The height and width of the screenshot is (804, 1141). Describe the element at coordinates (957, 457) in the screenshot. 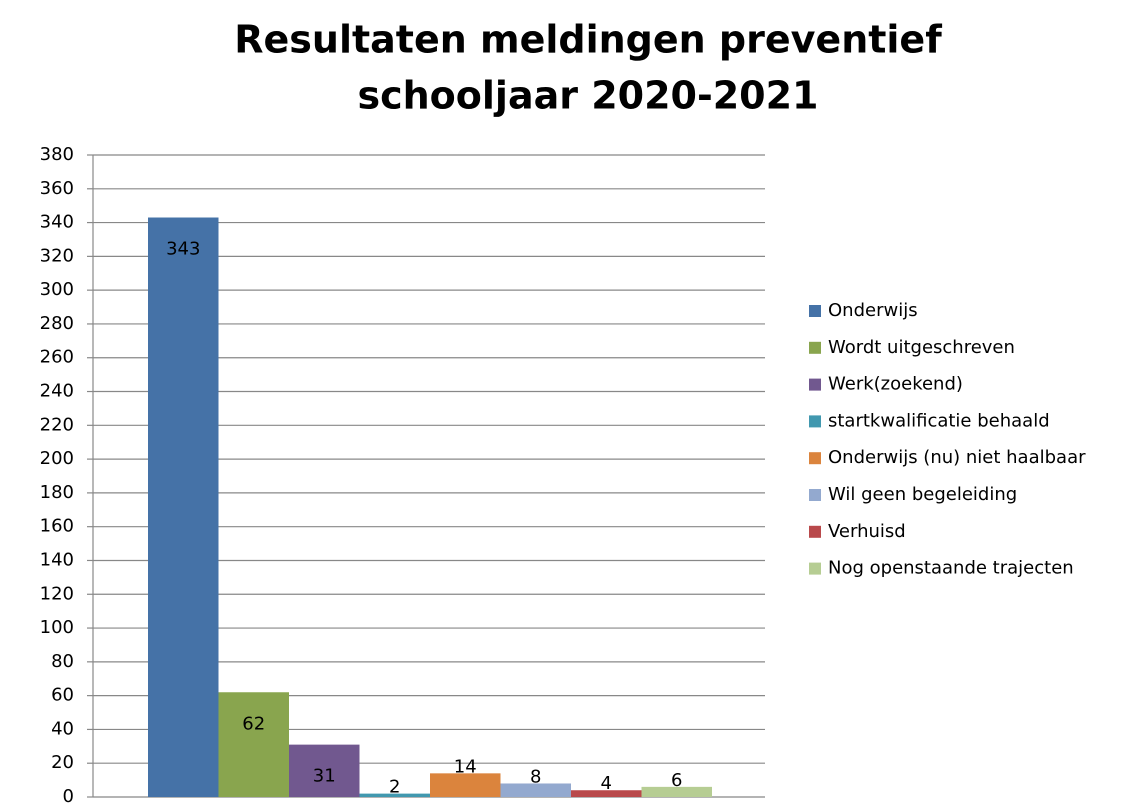

I see `legend-label: Onderwijs (nu) niet haalbaar` at that location.